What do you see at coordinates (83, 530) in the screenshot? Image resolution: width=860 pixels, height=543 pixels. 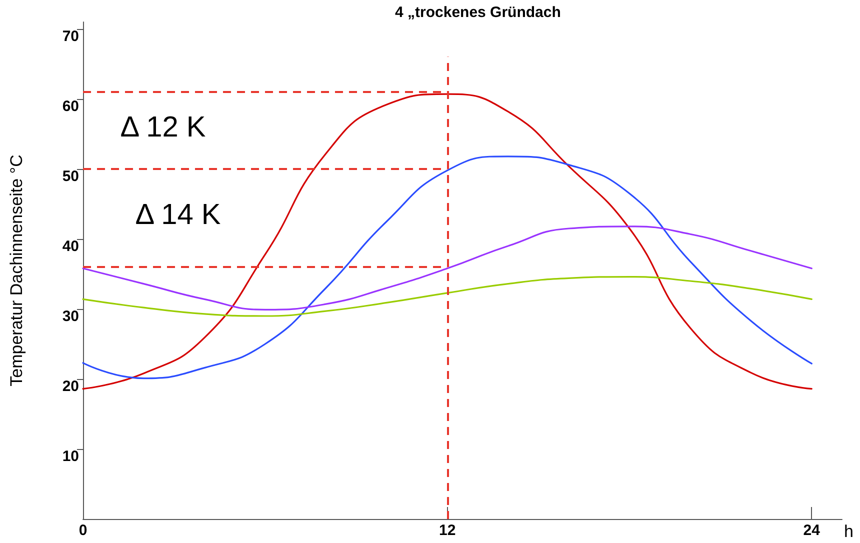 I see `x-tick-label: 0` at bounding box center [83, 530].